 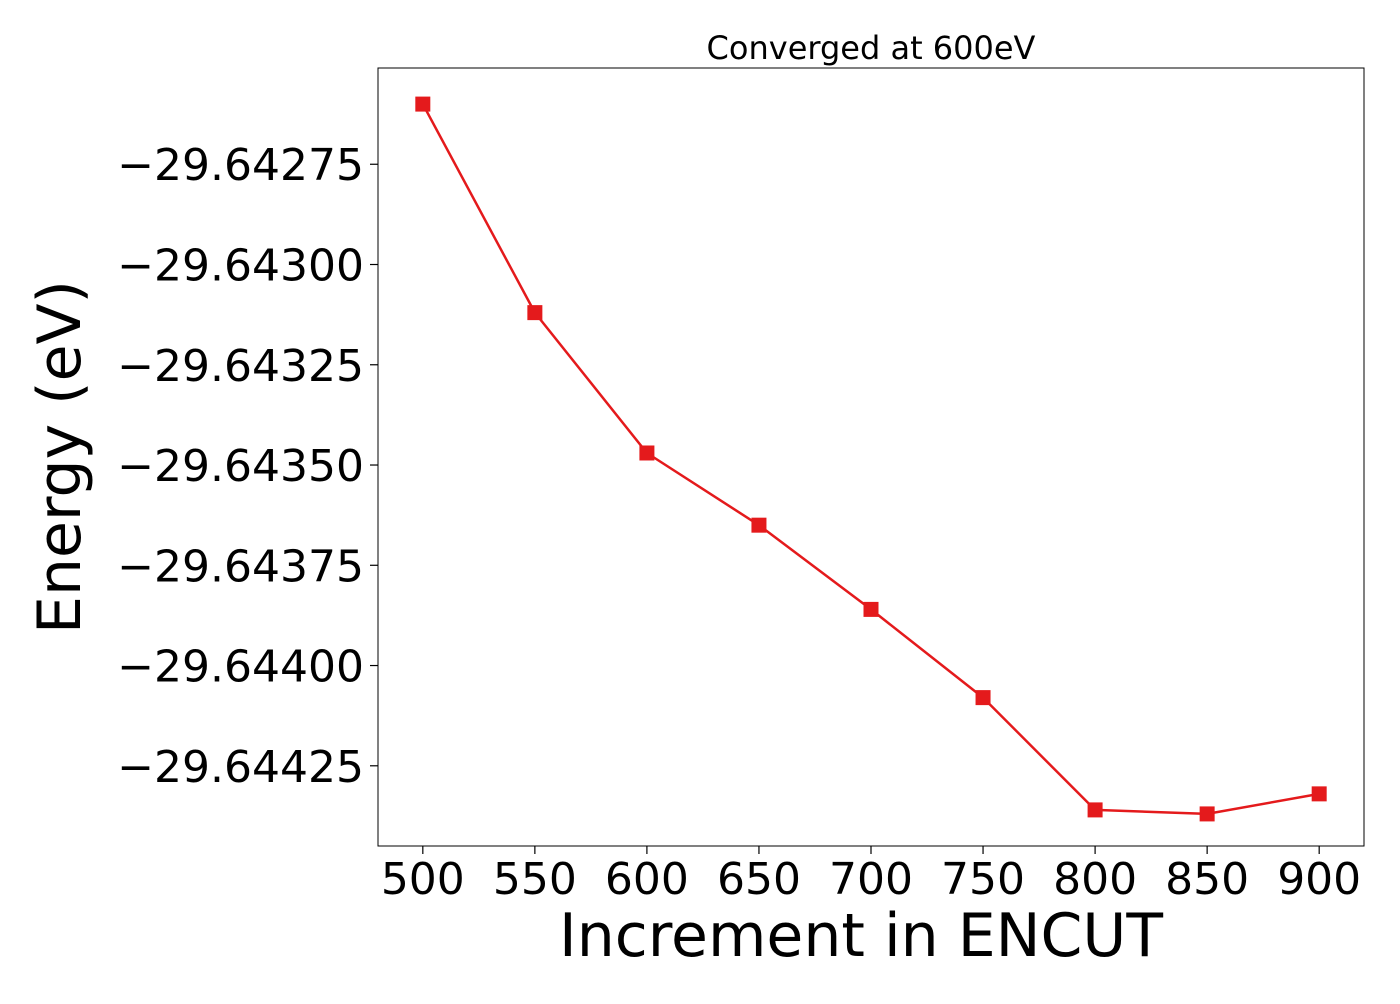 I want to click on y-tick-label: −29.64425, so click(x=240, y=767).